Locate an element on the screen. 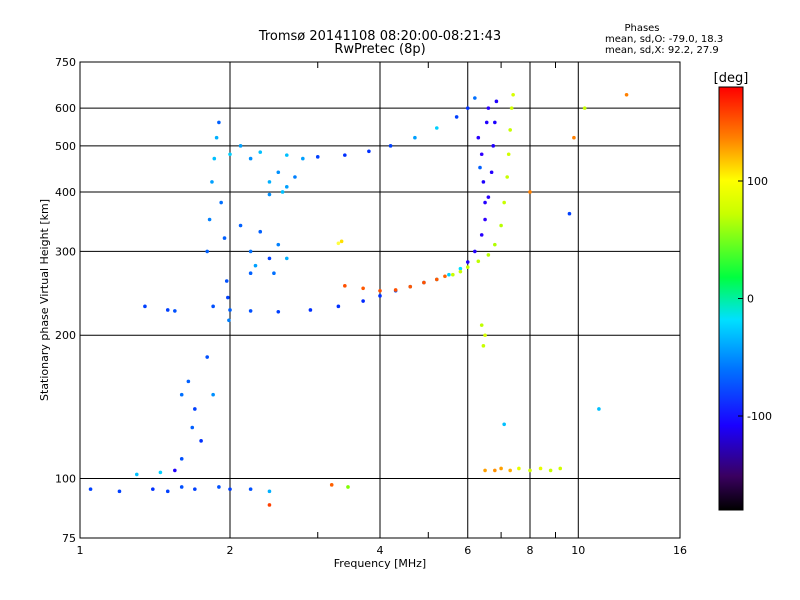  colorbar-tick-label: 100 is located at coordinates (757, 181).